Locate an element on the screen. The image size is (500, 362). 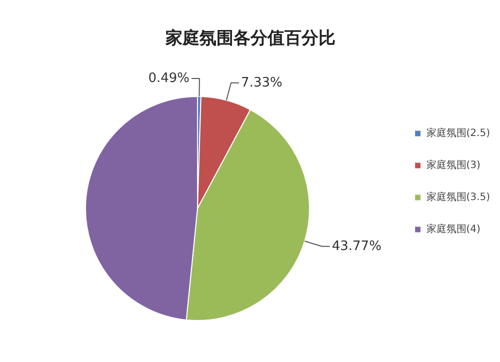
data-label: 0.49% is located at coordinates (169, 78).